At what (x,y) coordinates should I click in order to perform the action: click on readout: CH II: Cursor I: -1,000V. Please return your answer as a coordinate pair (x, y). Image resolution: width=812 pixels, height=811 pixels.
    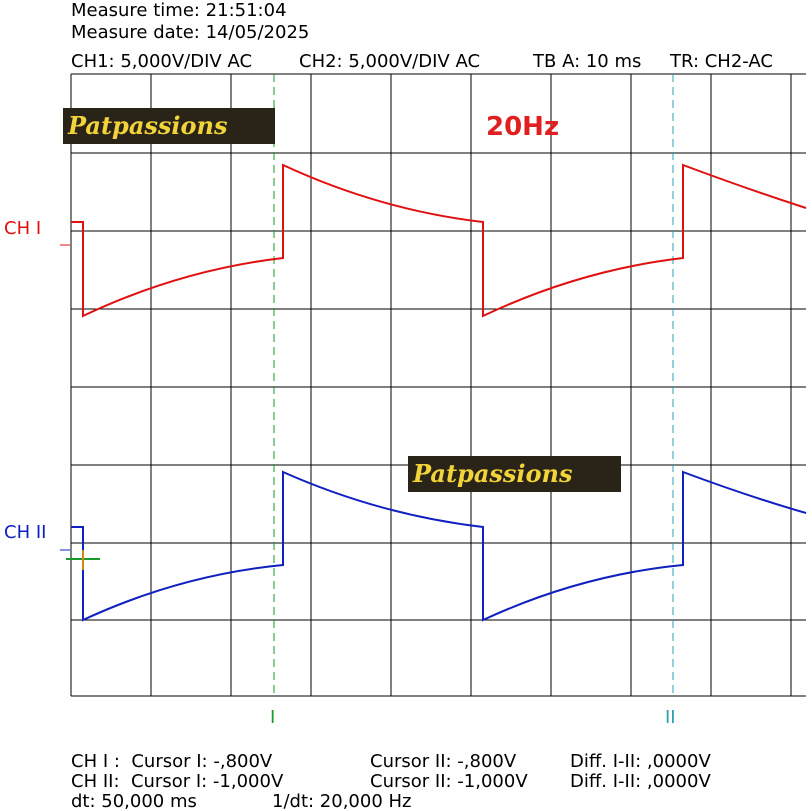
    Looking at the image, I should click on (177, 781).